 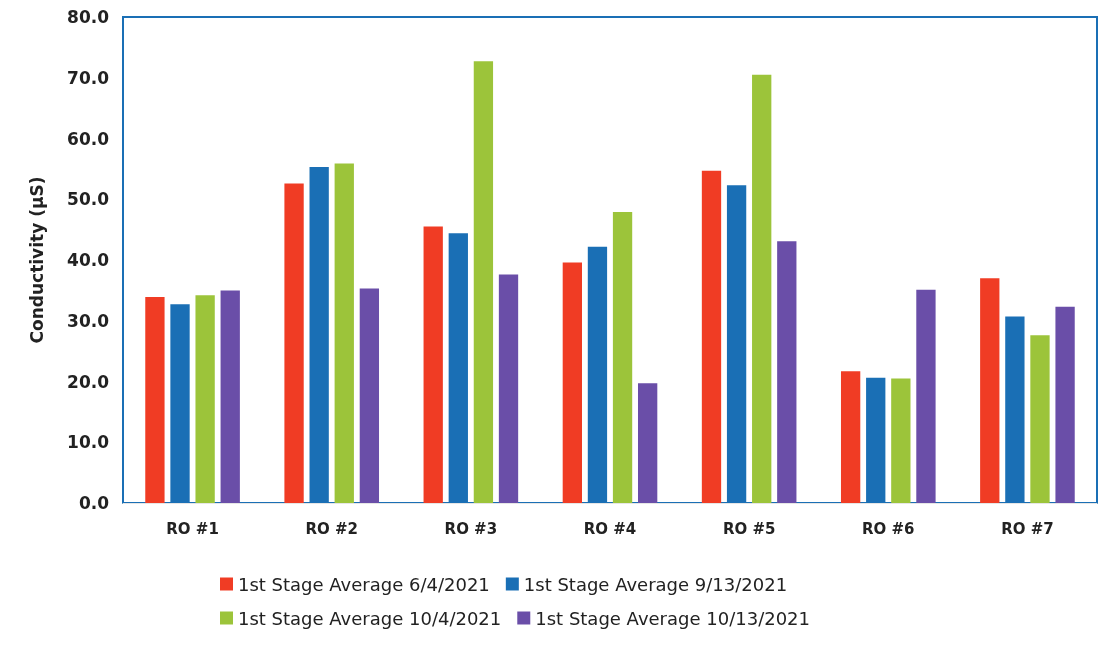 What do you see at coordinates (88, 260) in the screenshot?
I see `y-tick-label: 40.0` at bounding box center [88, 260].